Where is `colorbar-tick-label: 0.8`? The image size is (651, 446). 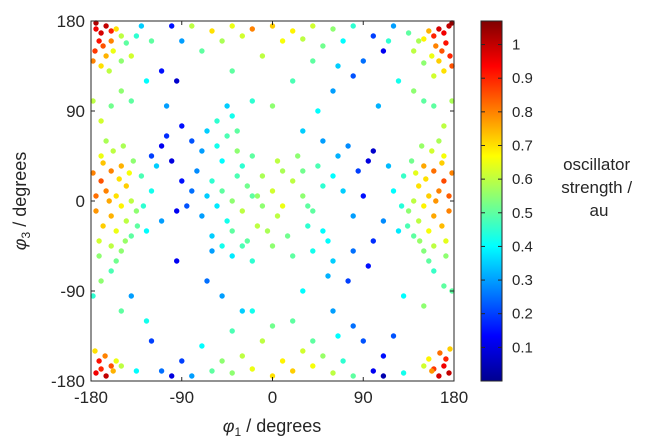 colorbar-tick-label: 0.8 is located at coordinates (522, 112).